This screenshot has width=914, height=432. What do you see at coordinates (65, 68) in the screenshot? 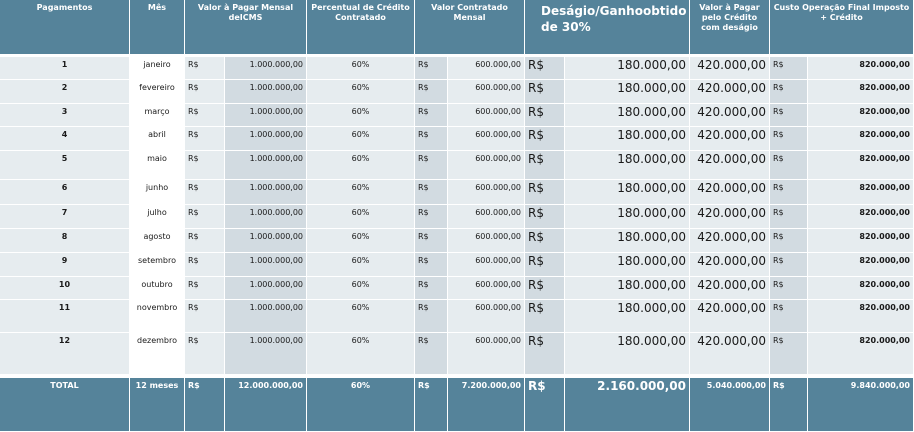
I see `table-cell: 1` at bounding box center [65, 68].